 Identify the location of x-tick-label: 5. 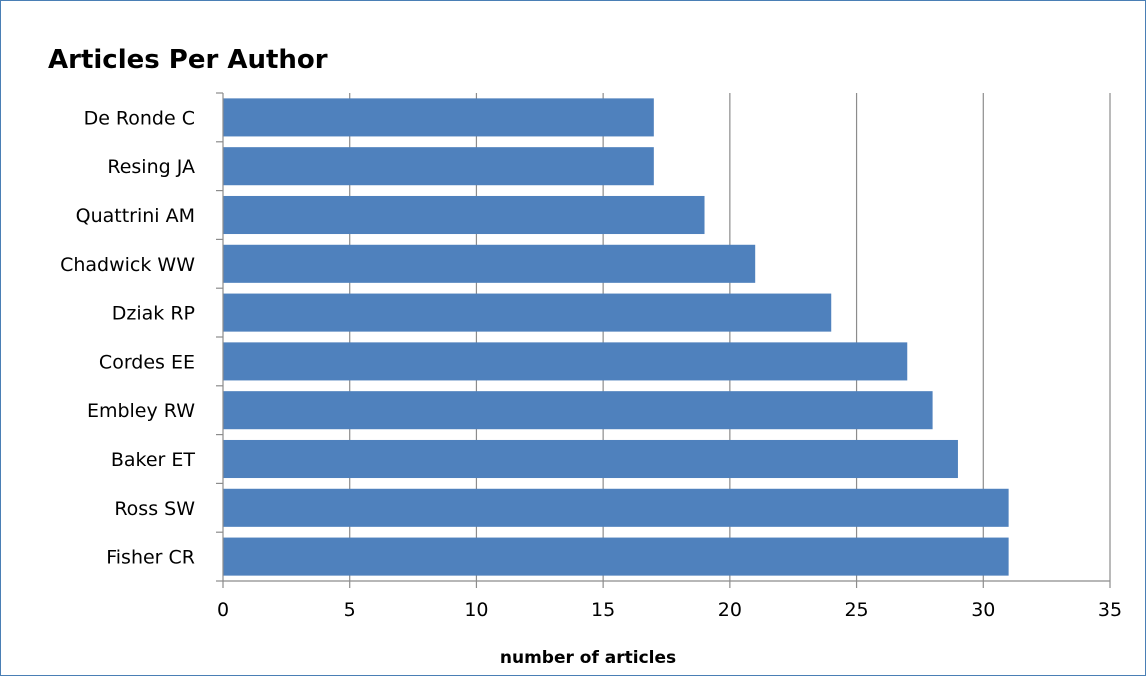
(350, 610).